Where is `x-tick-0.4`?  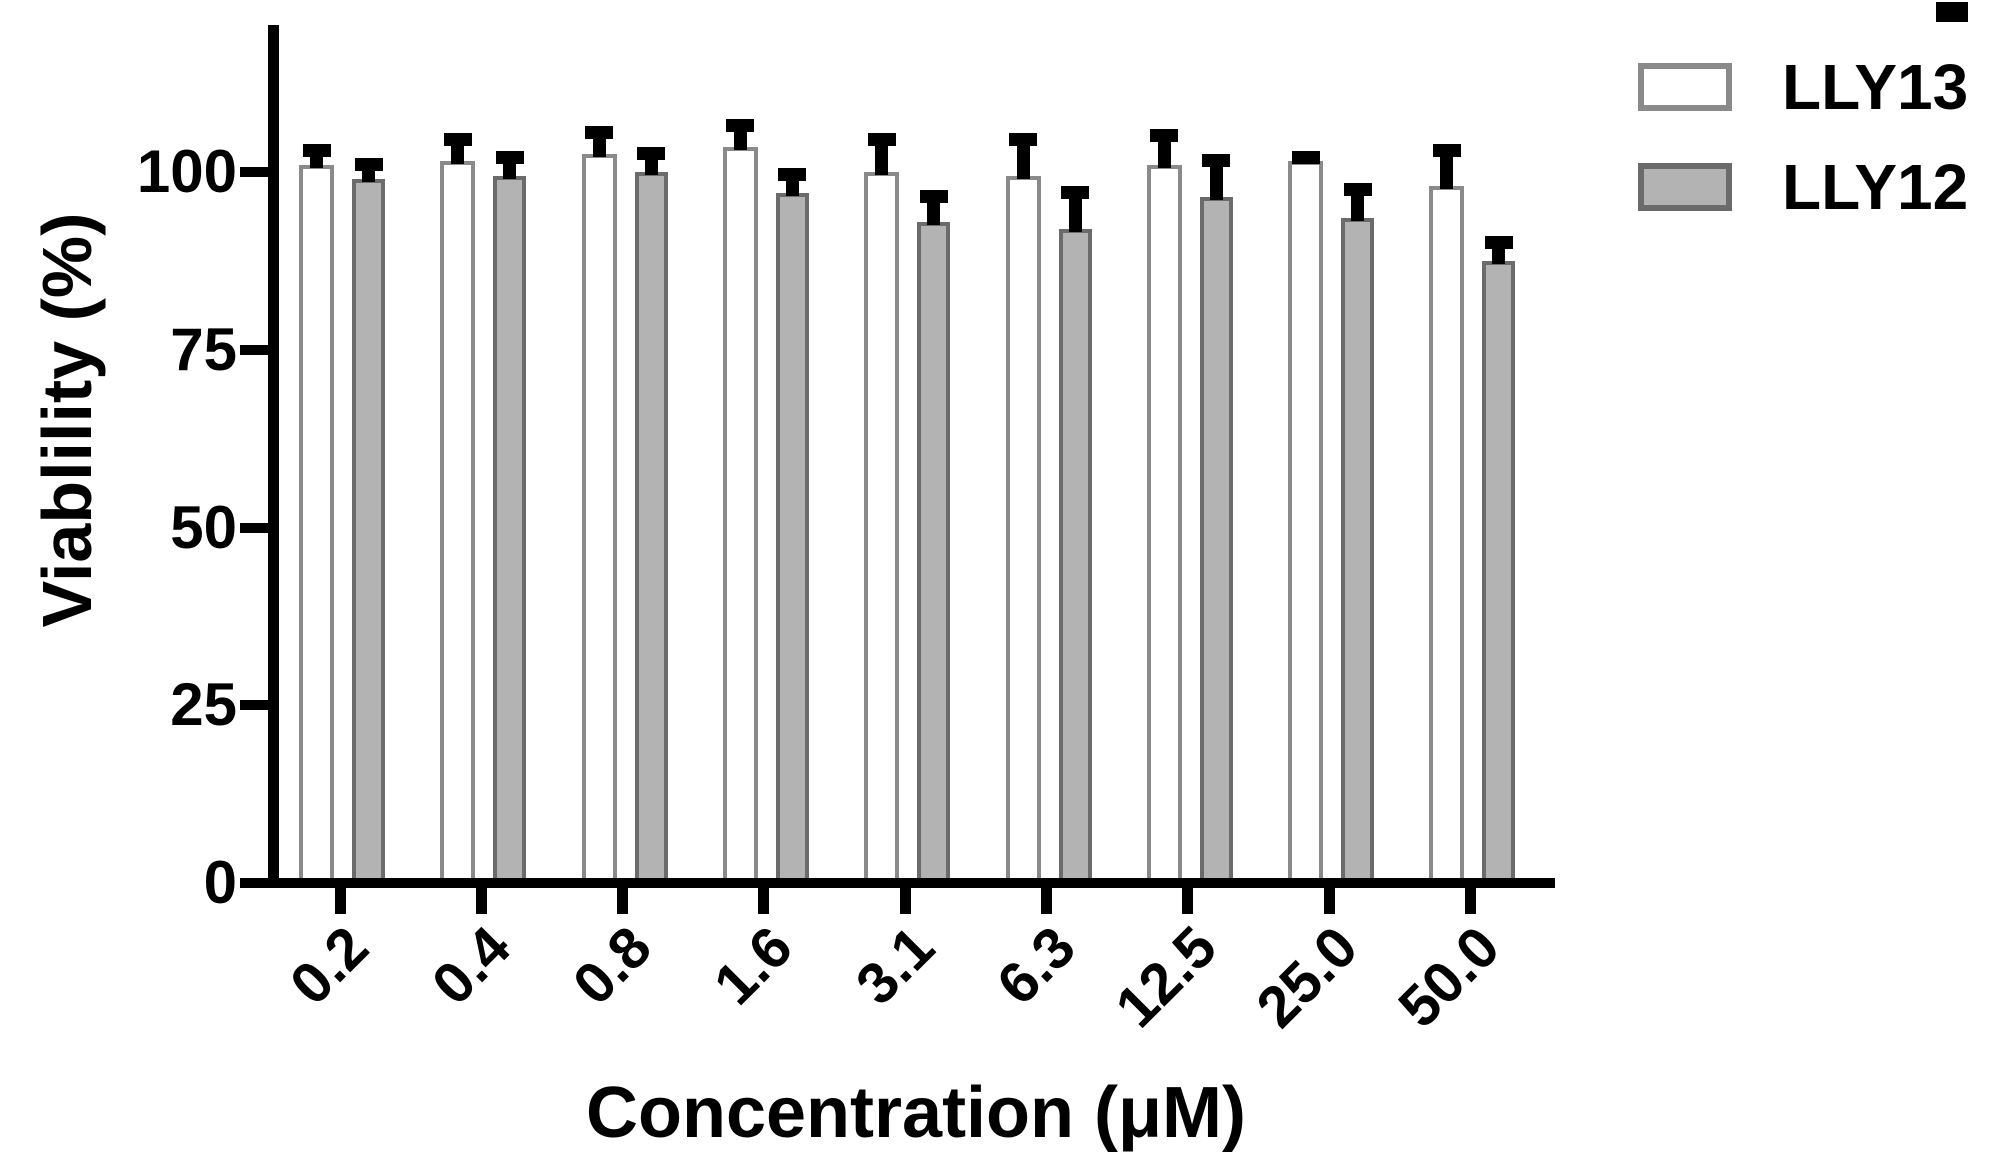 x-tick-0.4 is located at coordinates (481, 901).